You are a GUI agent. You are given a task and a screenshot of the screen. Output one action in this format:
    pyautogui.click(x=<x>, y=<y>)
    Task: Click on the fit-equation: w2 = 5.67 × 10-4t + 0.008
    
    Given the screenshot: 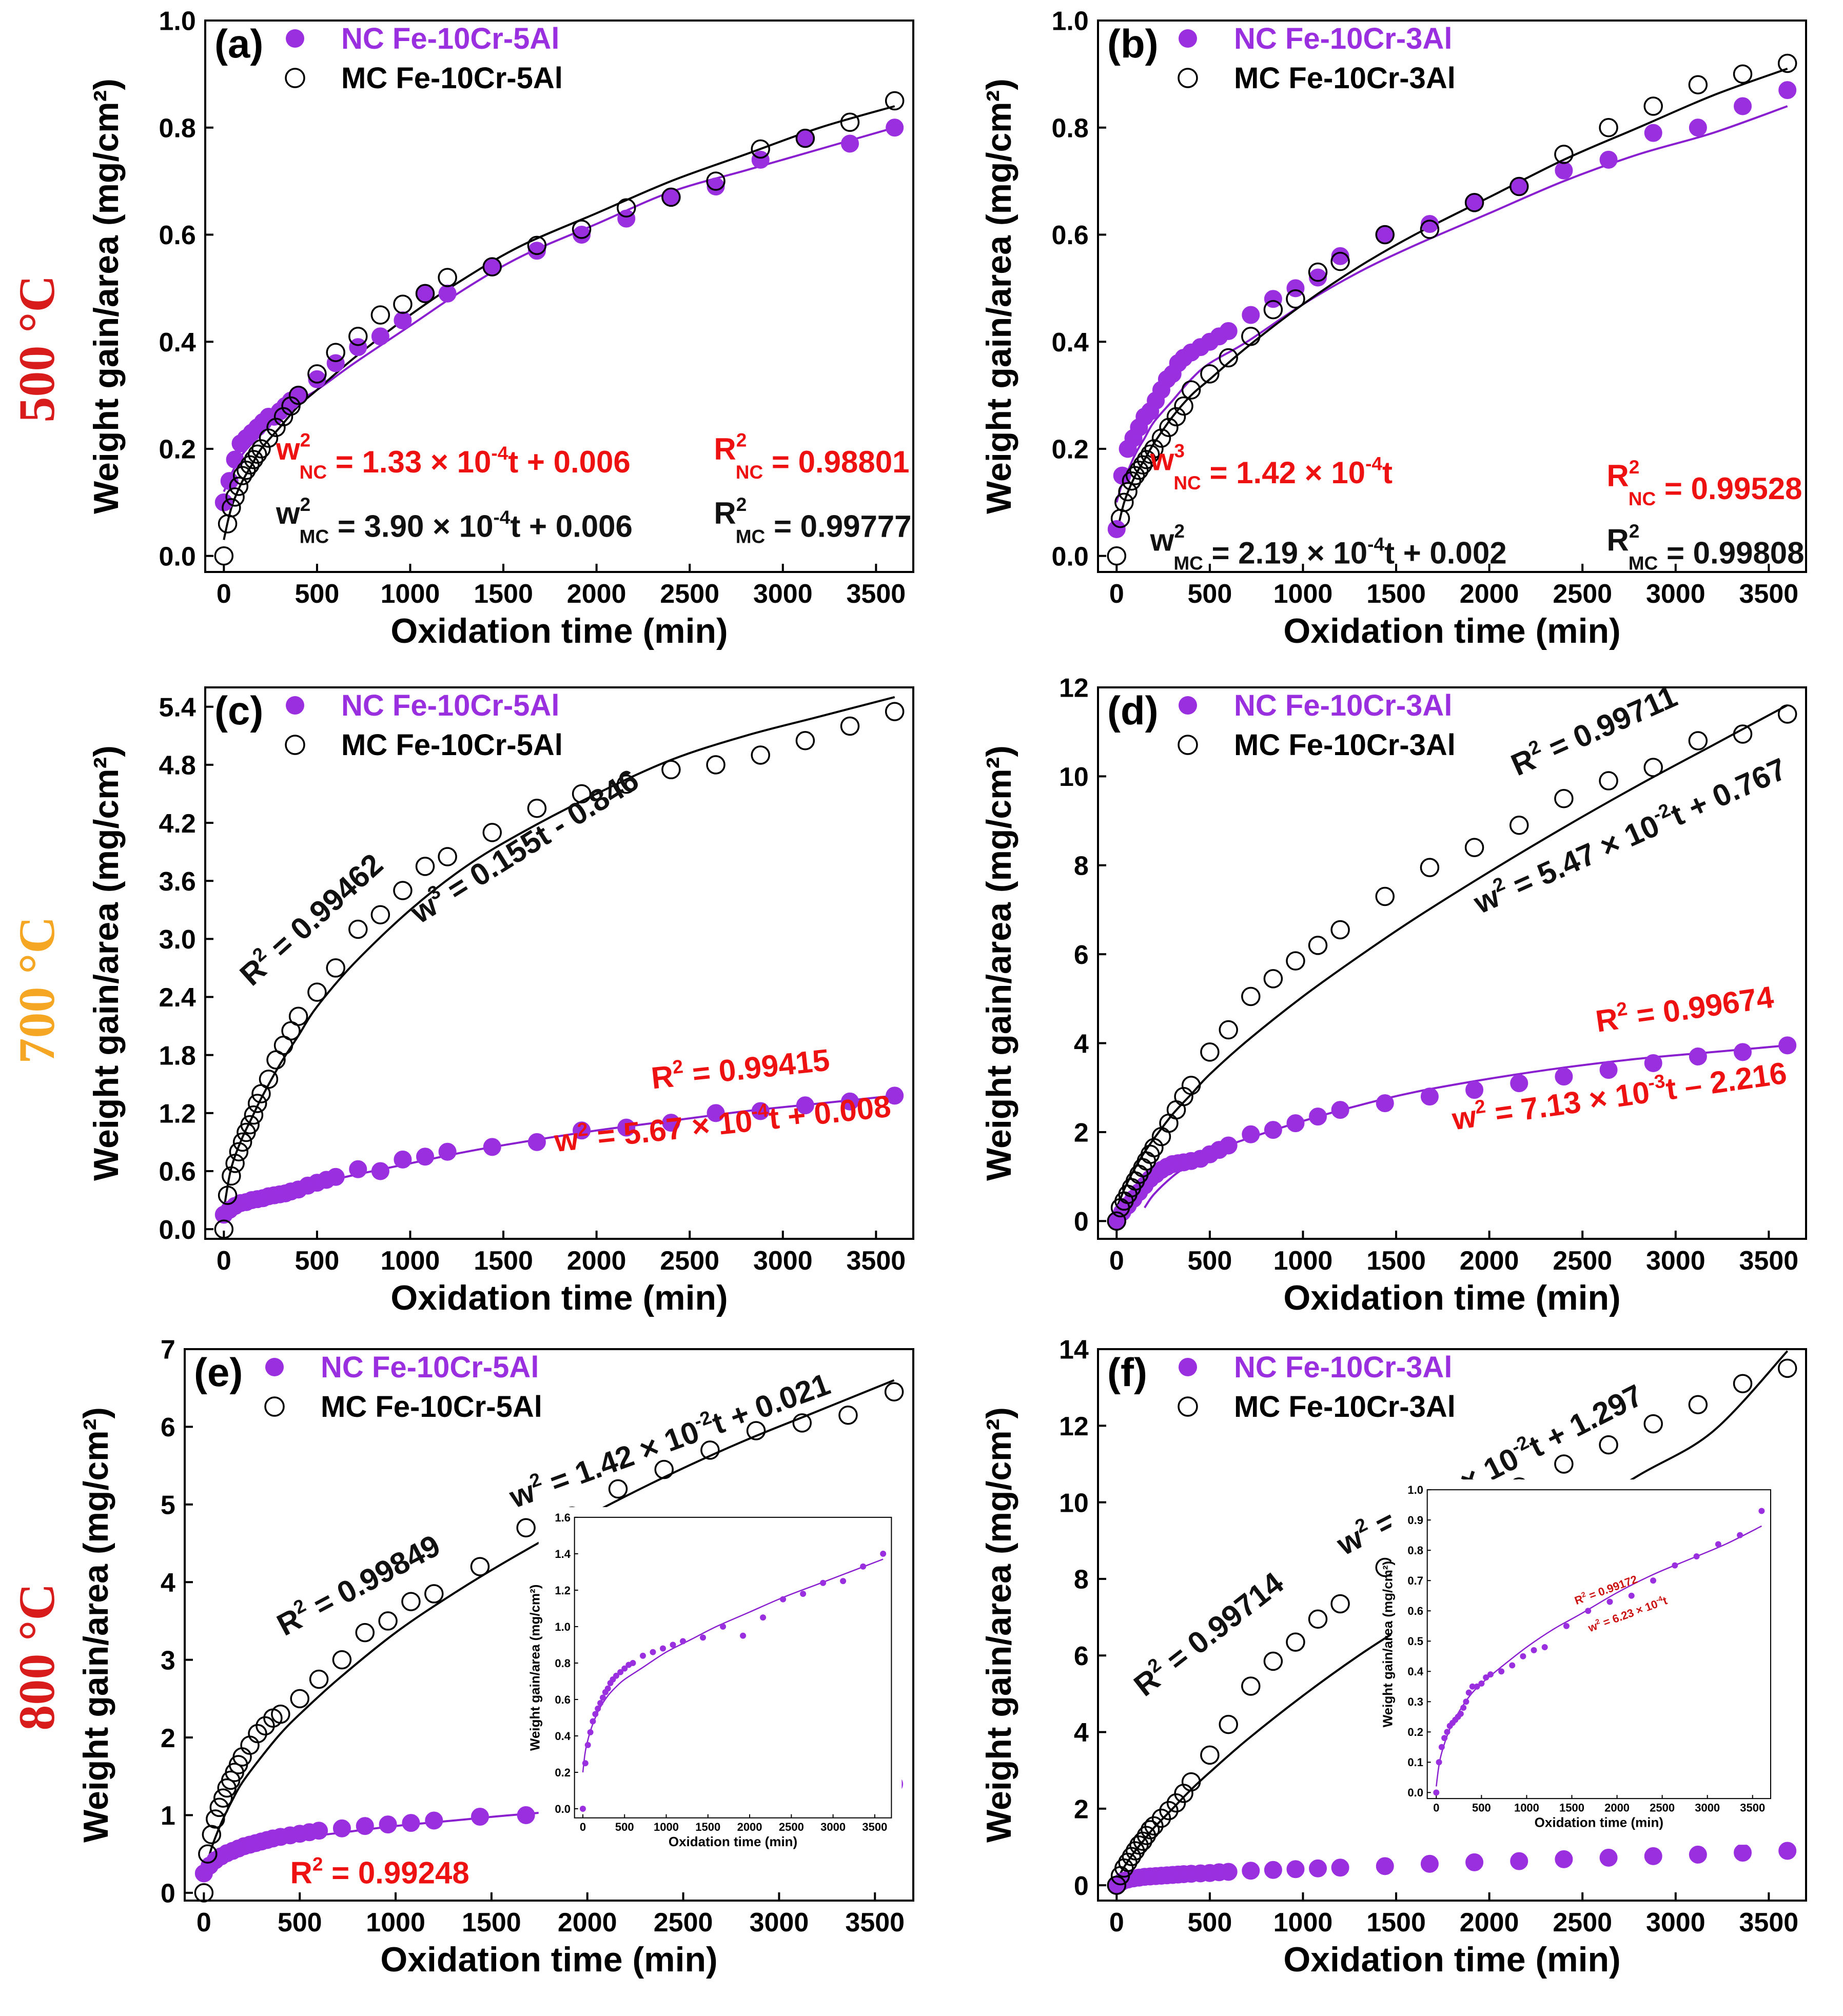 What is the action you would take?
    pyautogui.click(x=722, y=1123)
    